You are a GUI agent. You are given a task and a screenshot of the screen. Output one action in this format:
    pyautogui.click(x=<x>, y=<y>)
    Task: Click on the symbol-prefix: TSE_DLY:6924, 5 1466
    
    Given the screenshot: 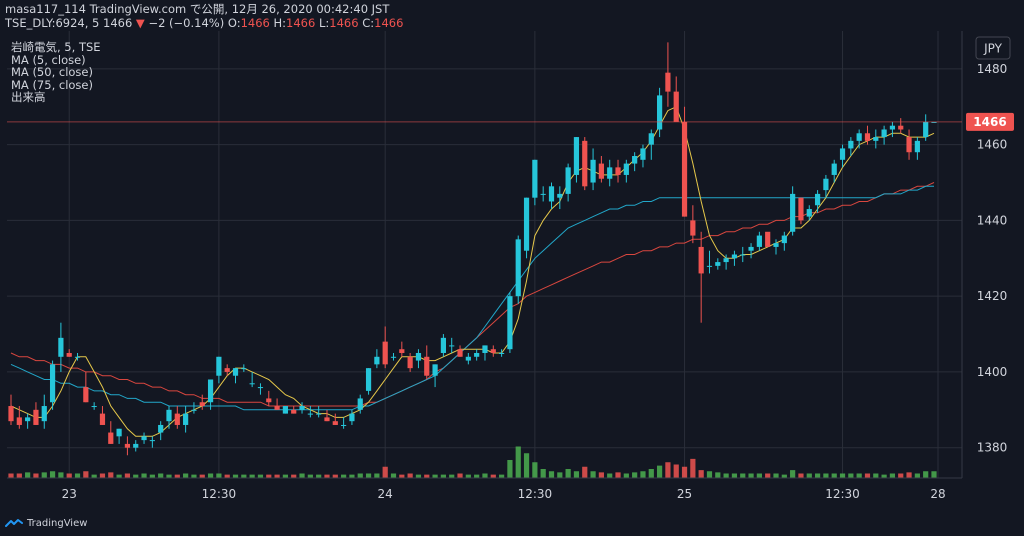 What is the action you would take?
    pyautogui.click(x=69, y=23)
    